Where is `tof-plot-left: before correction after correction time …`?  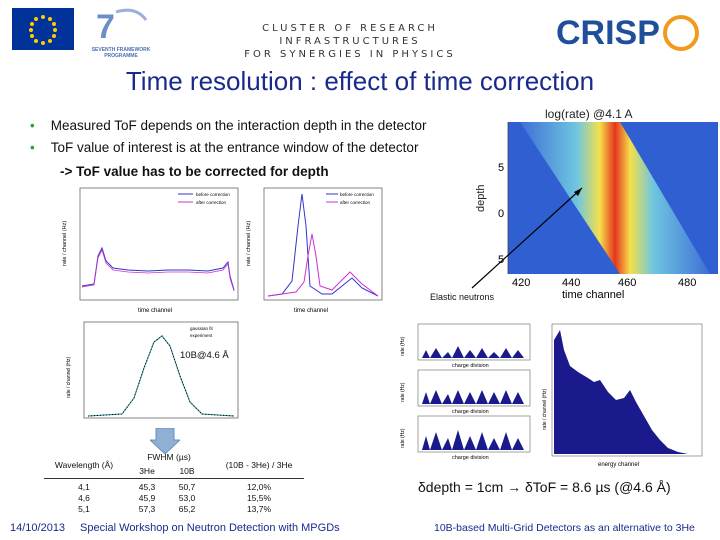
tof-plot-left: before correction after correction time … is located at coordinates (150, 252).